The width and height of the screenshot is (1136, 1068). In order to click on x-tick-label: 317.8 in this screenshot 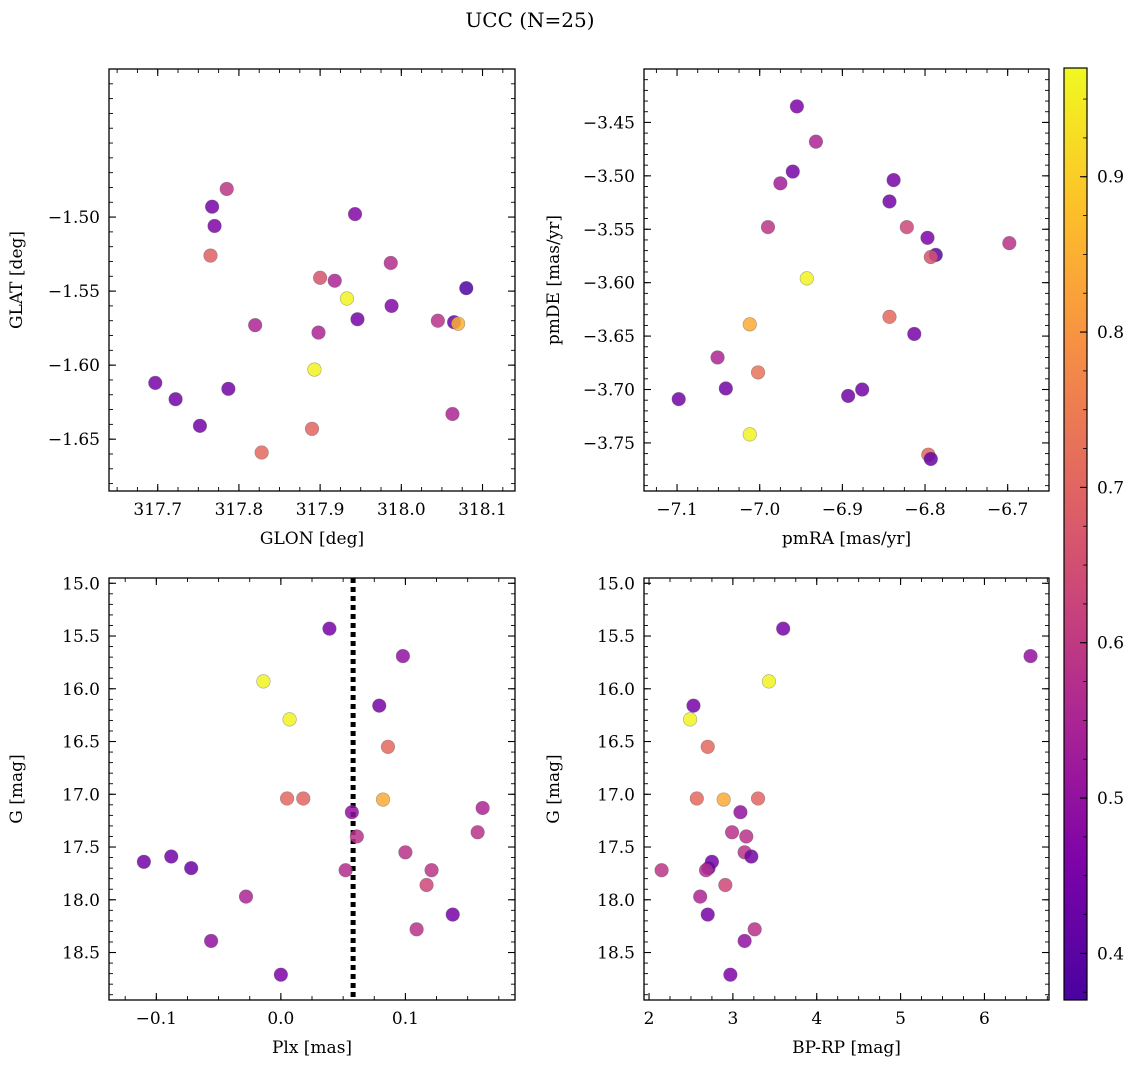, I will do `click(239, 510)`.